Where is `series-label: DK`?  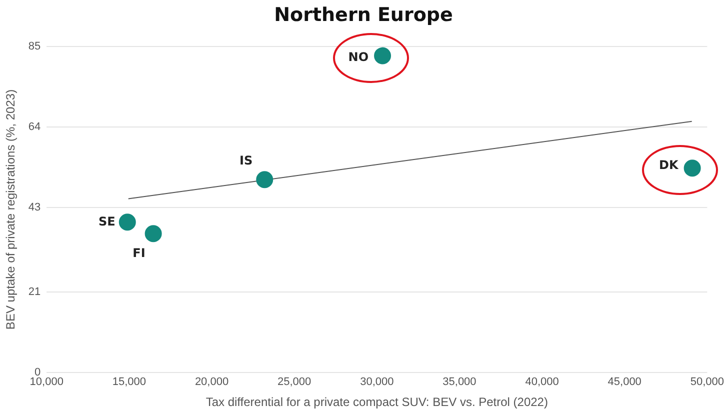 series-label: DK is located at coordinates (669, 165).